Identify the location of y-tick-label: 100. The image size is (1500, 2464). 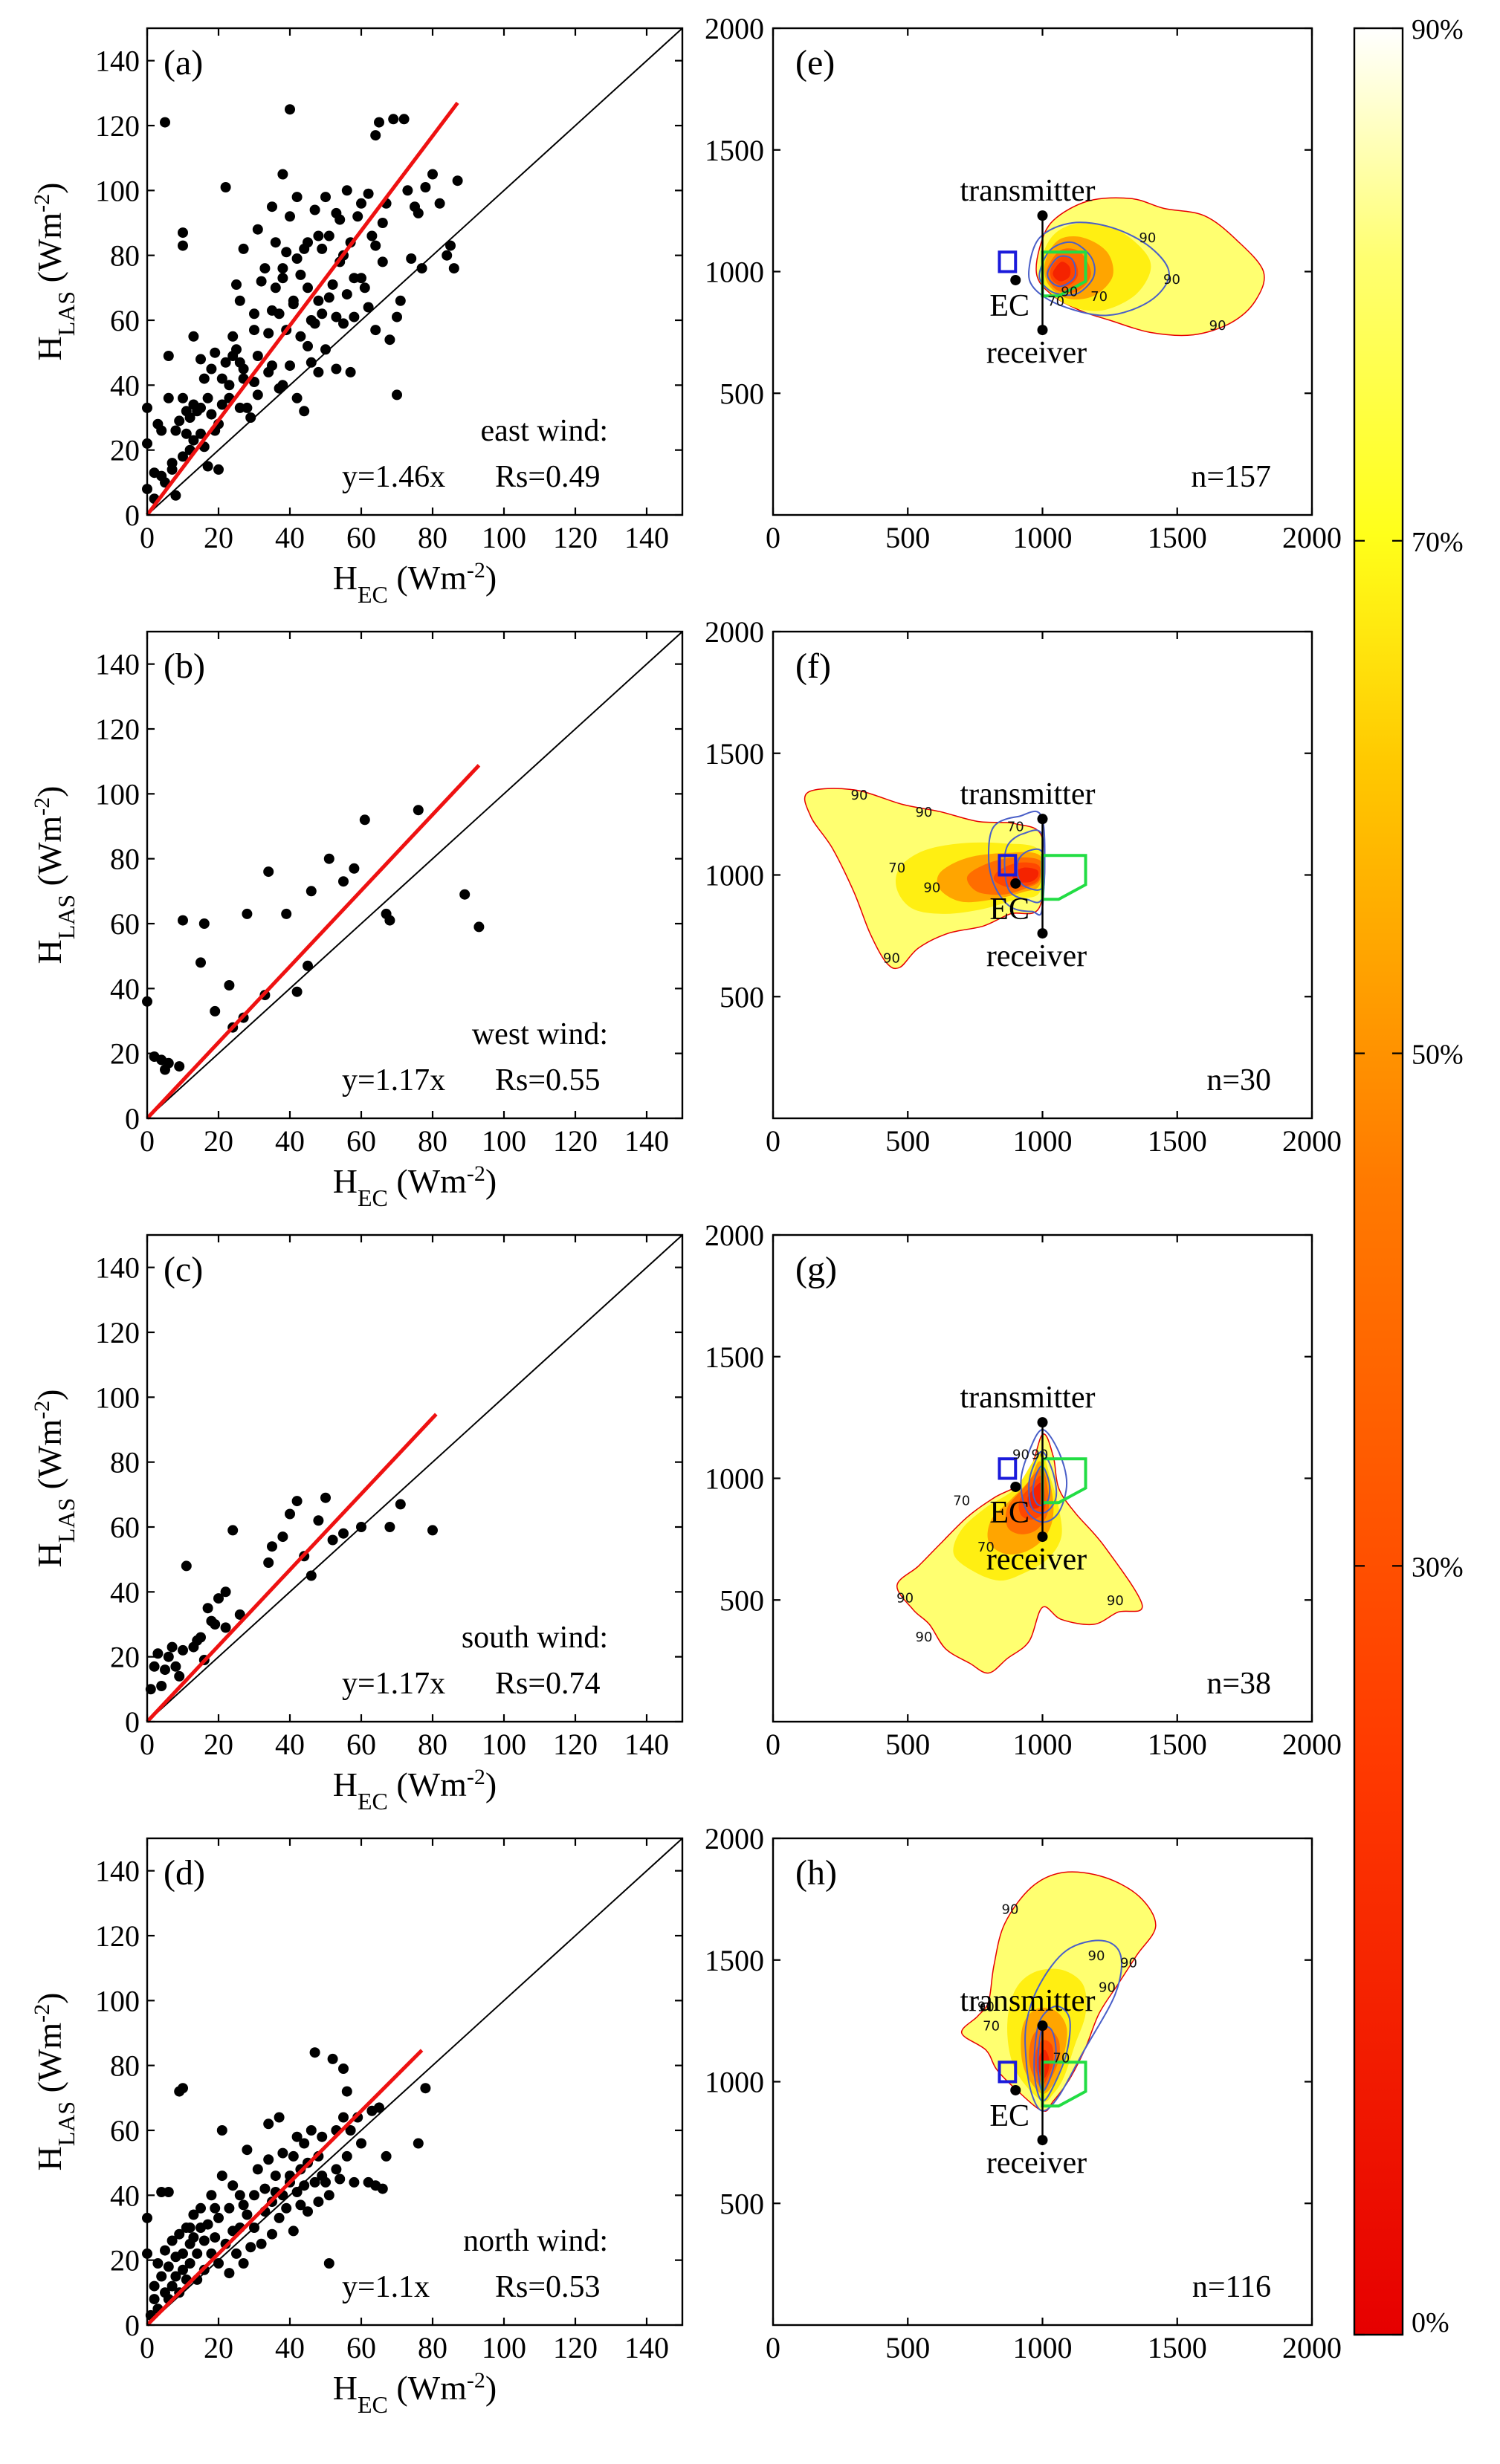
(117, 794).